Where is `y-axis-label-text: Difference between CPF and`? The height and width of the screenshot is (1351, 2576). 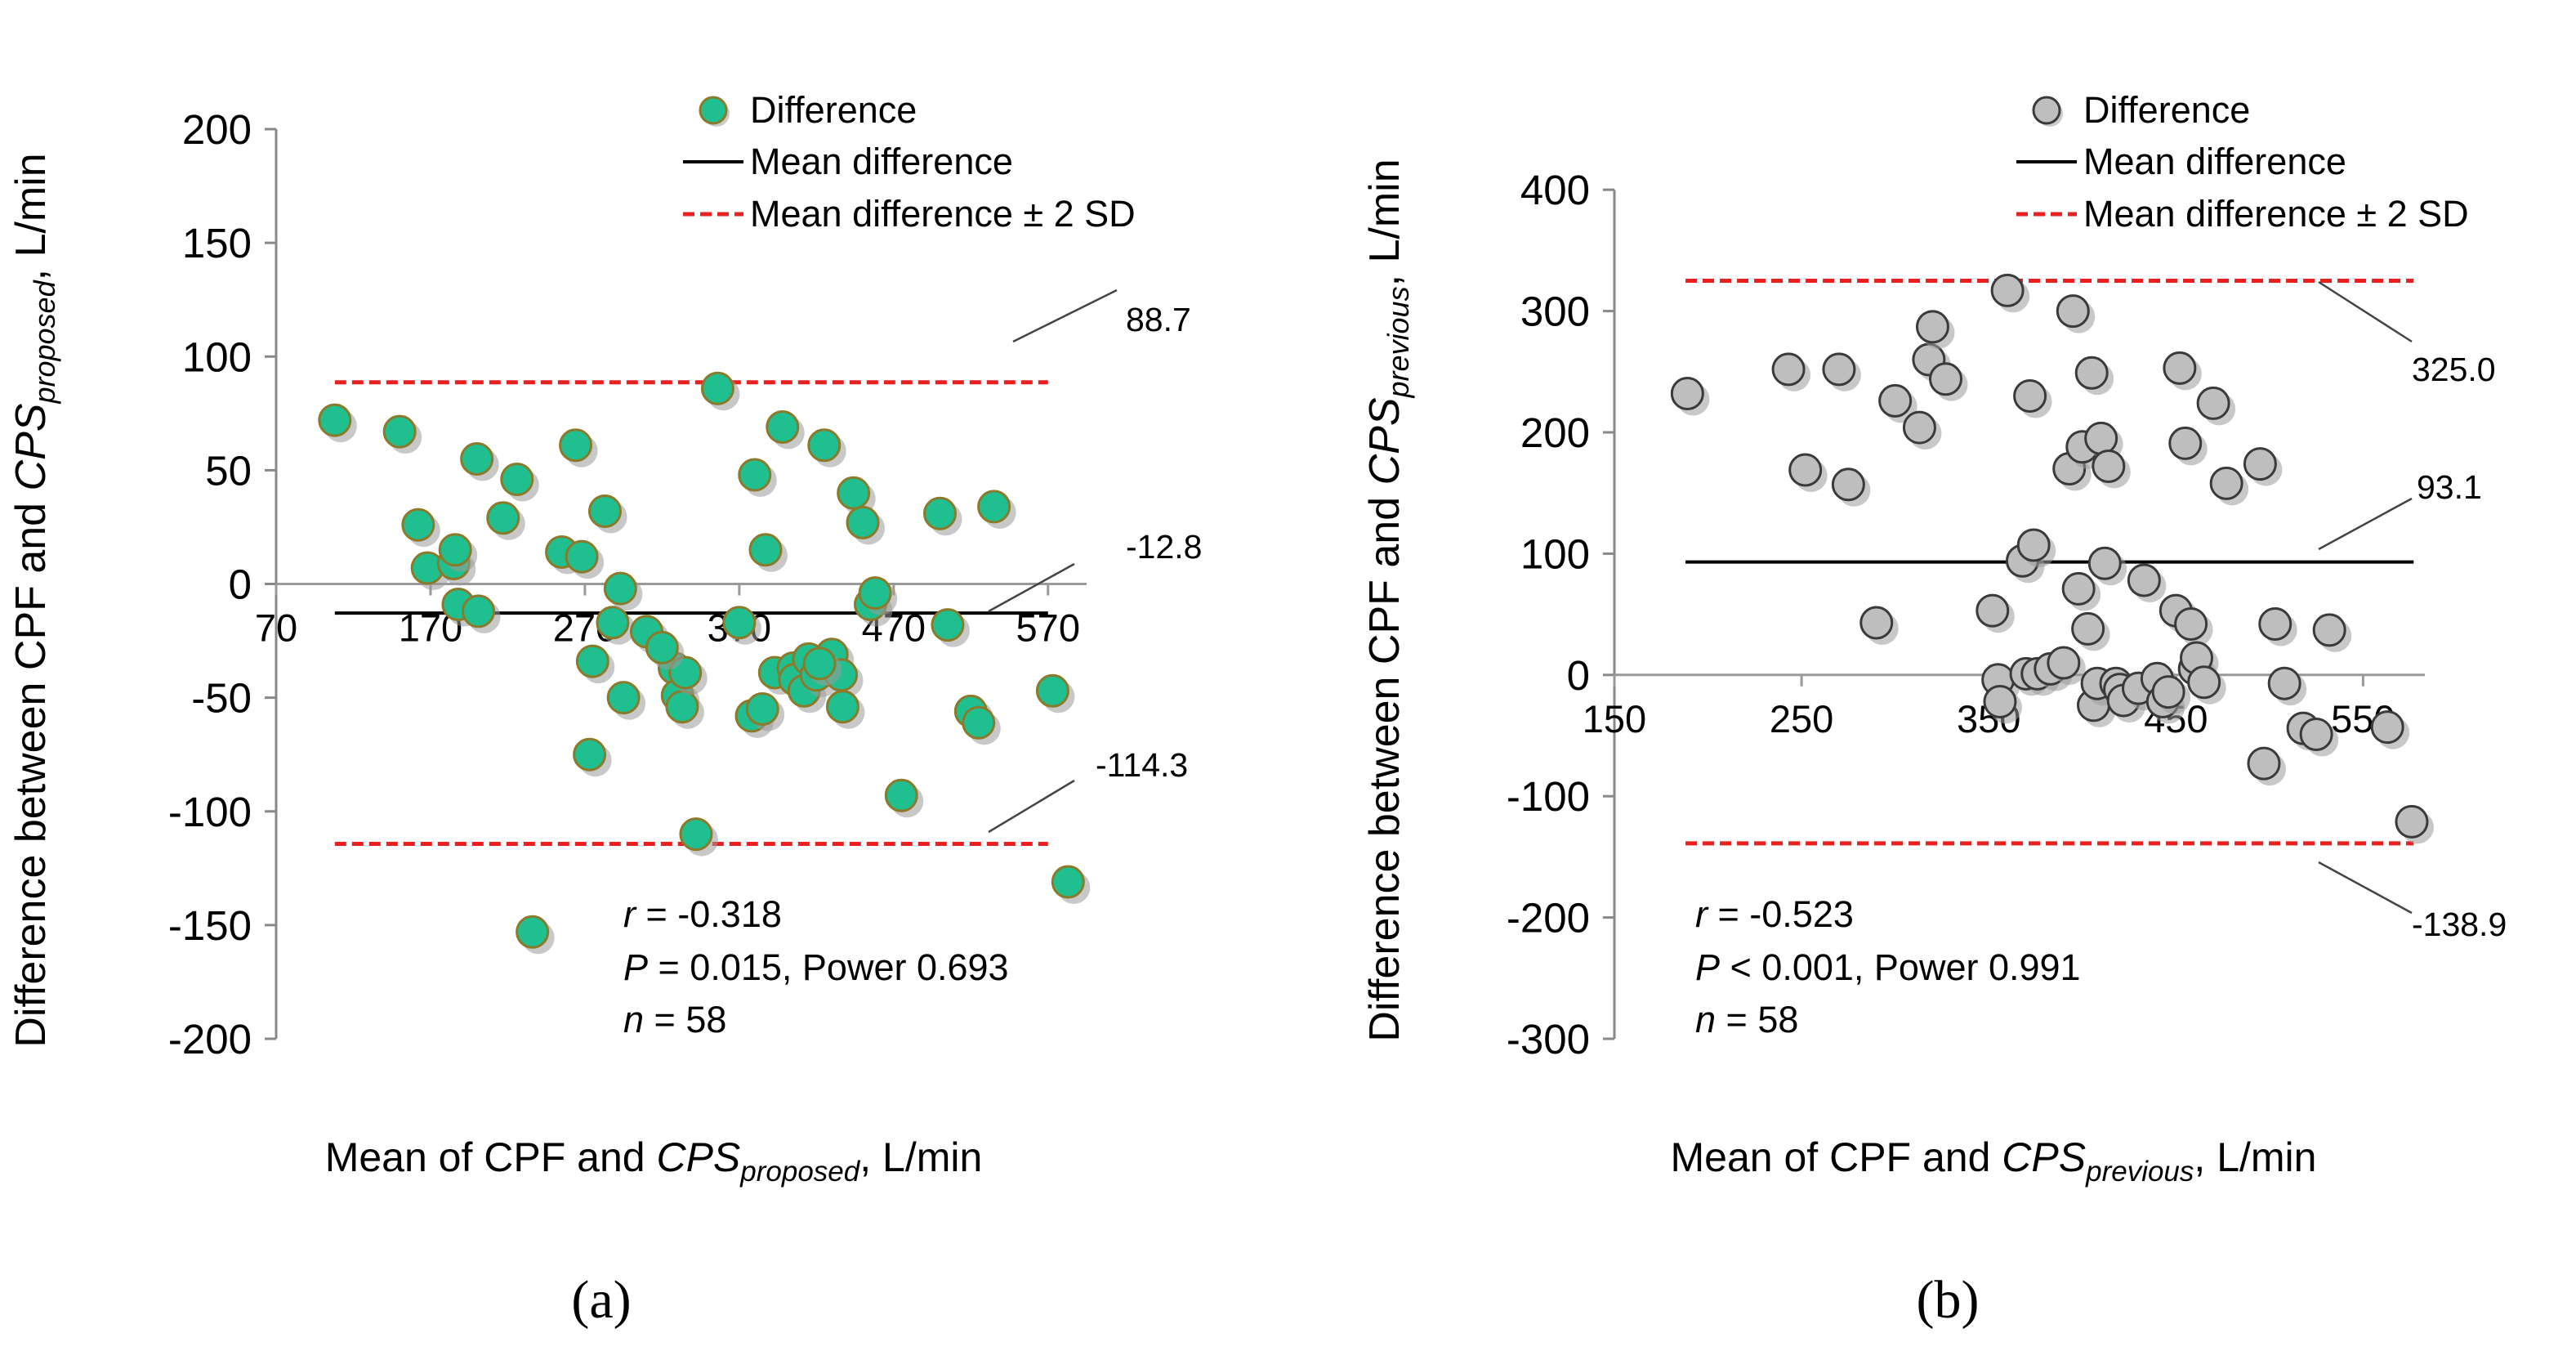 y-axis-label-text: Difference between CPF and is located at coordinates (31, 768).